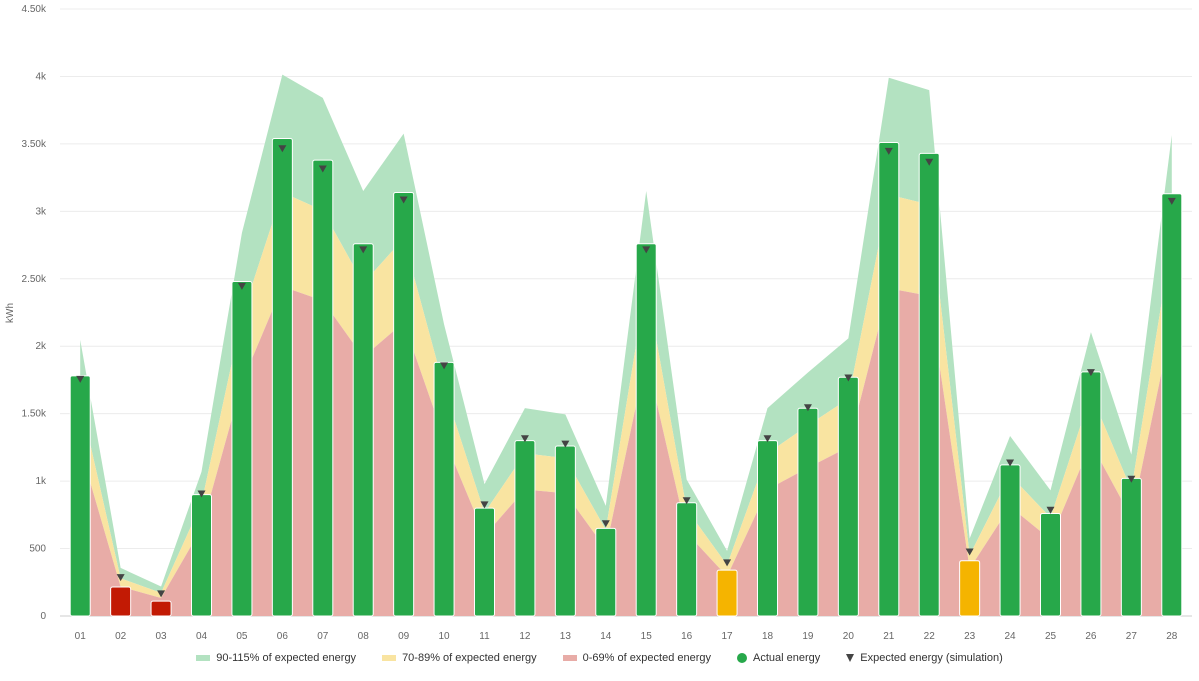 This screenshot has height=681, width=1199. I want to click on y-tick-label: 4.50k, so click(34, 9).